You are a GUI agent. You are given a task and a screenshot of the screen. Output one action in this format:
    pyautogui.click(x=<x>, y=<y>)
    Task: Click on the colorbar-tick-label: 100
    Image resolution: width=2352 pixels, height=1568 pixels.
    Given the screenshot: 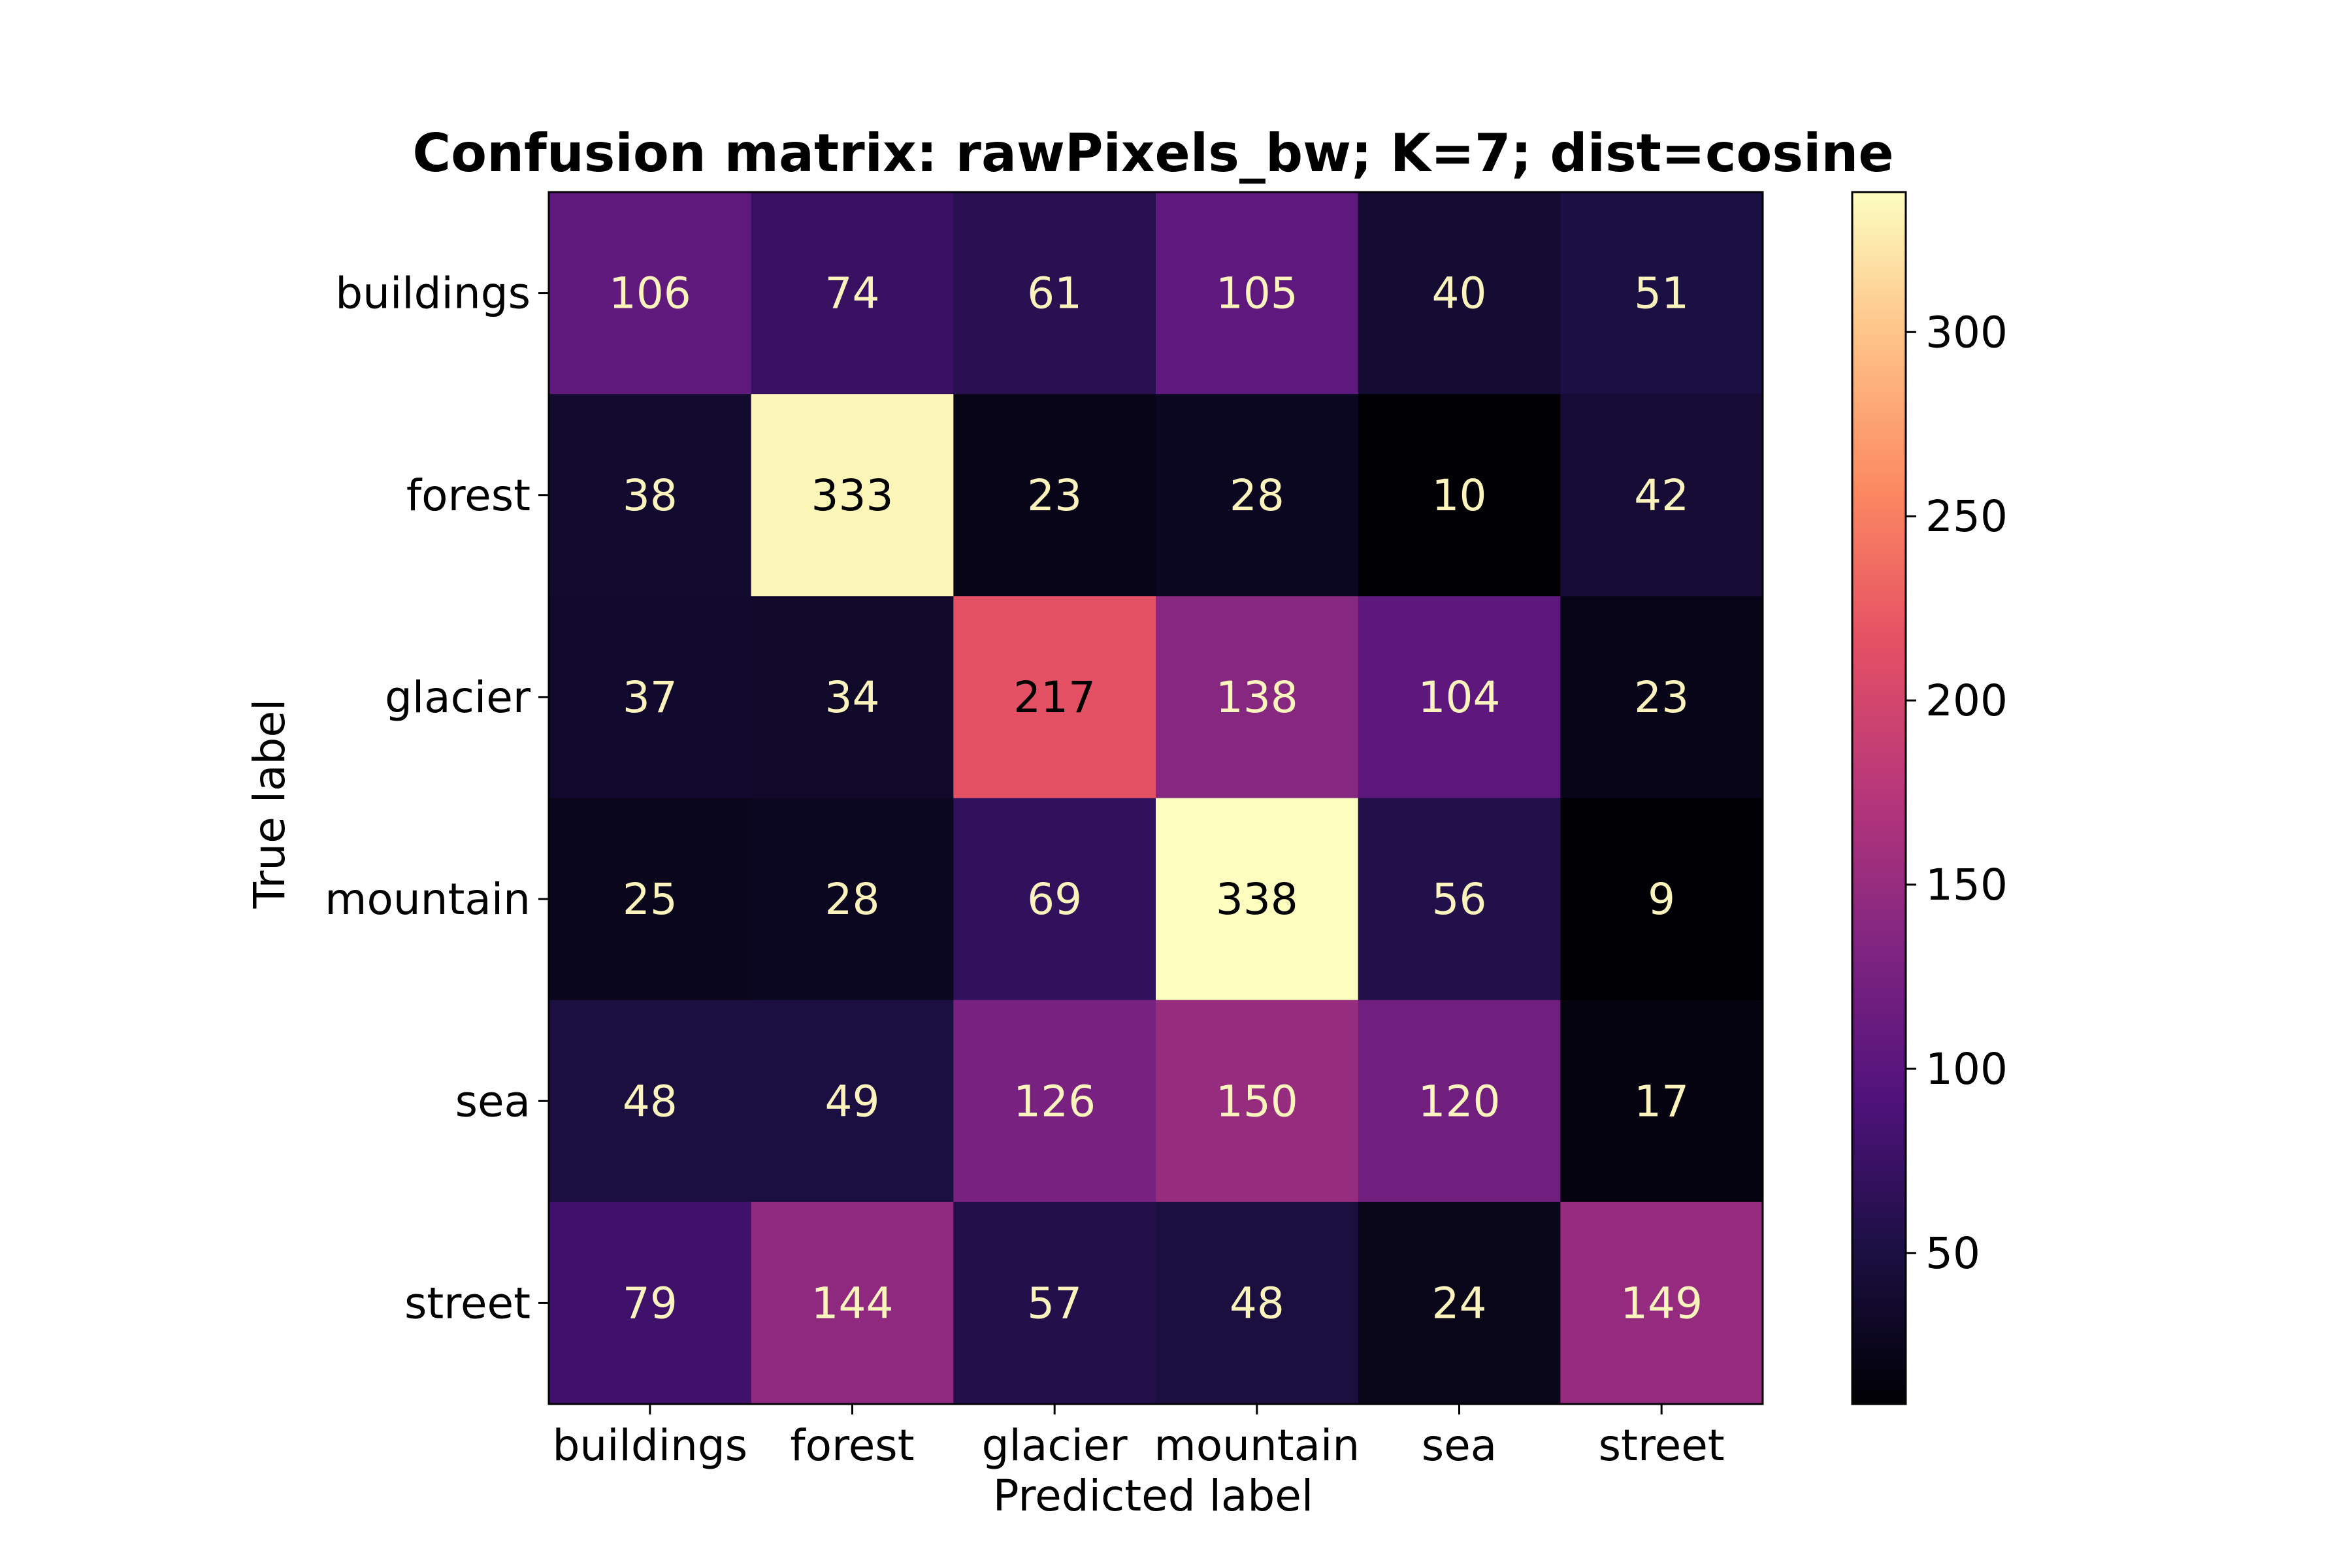 What is the action you would take?
    pyautogui.click(x=1966, y=1069)
    